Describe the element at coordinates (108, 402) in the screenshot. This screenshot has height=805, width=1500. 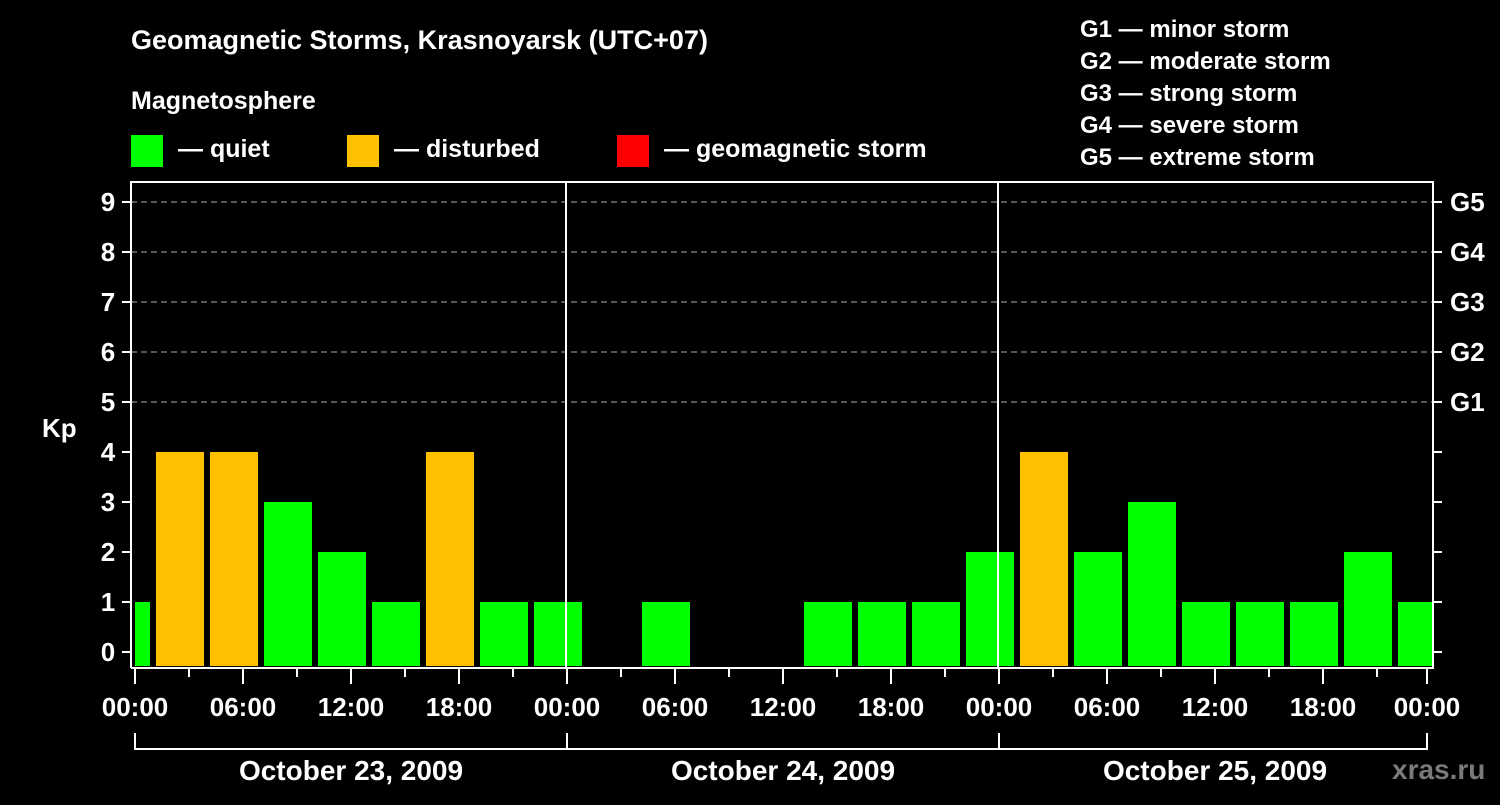
I see `y-tick-label: 5` at that location.